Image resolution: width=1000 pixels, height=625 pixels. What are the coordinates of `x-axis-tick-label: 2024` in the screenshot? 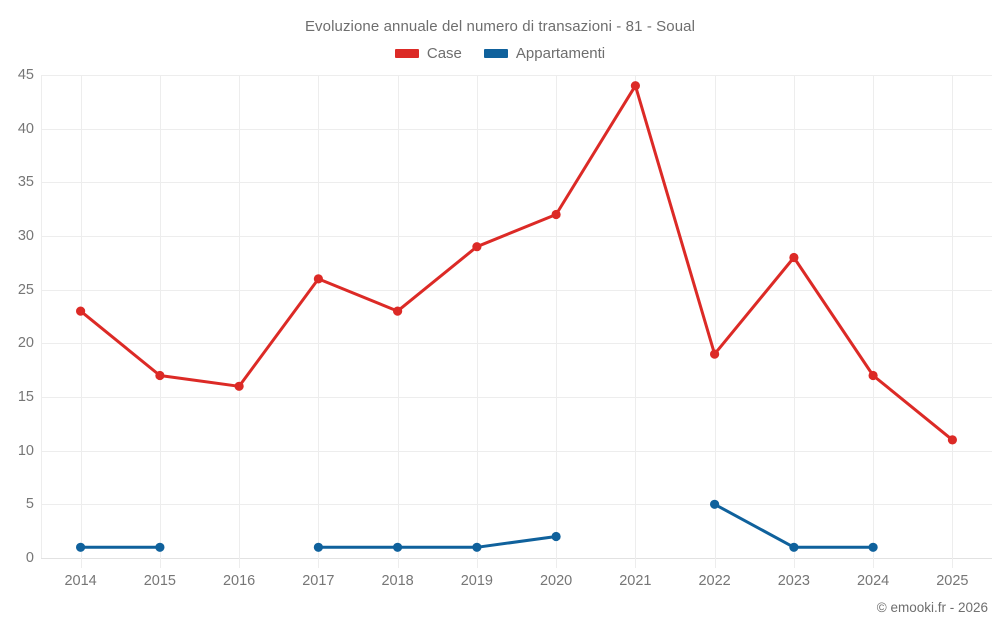 It's located at (873, 581).